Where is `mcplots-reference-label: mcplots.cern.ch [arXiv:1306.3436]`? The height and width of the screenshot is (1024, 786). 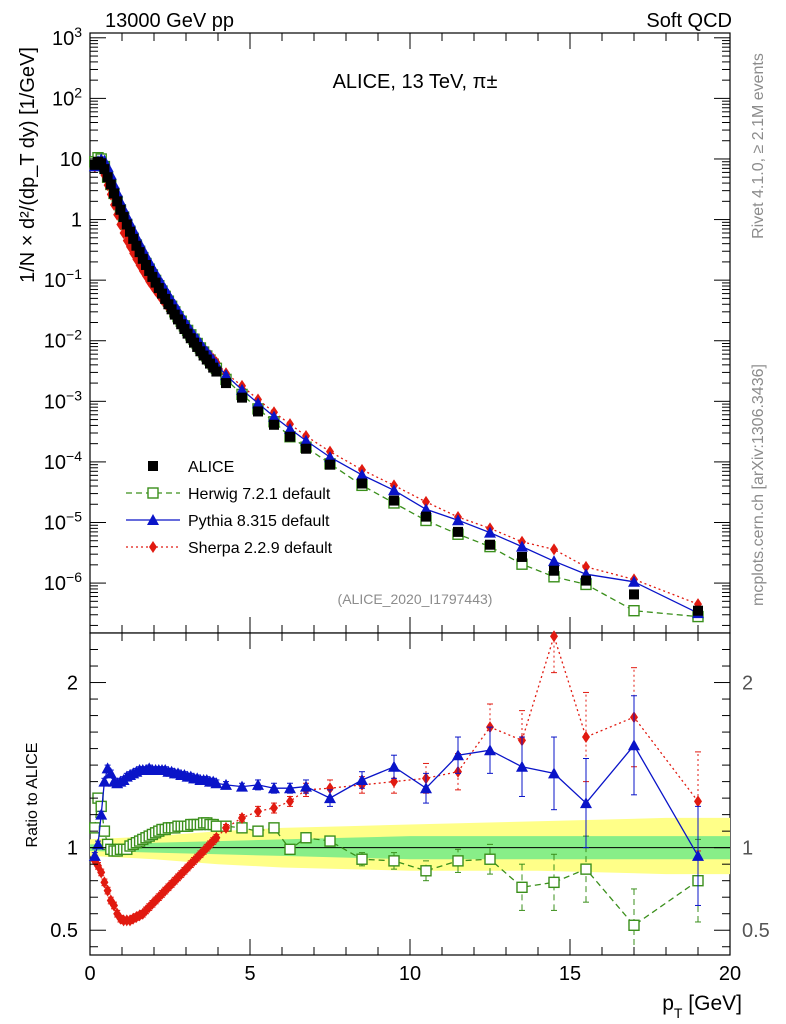 mcplots-reference-label: mcplots.cern.ch [arXiv:1306.3436] is located at coordinates (758, 485).